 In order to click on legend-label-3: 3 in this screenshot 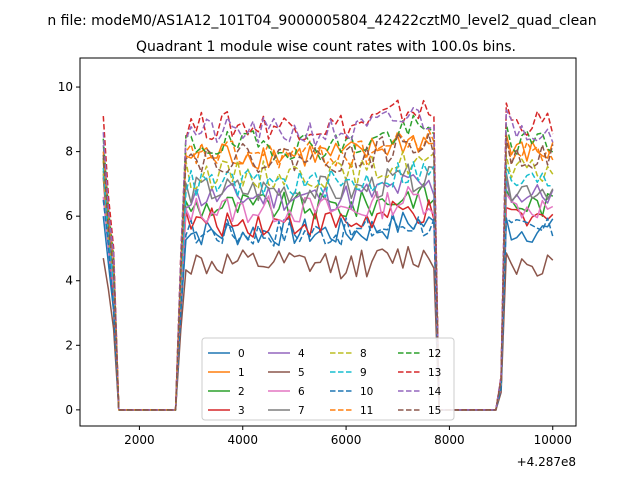, I will do `click(241, 411)`.